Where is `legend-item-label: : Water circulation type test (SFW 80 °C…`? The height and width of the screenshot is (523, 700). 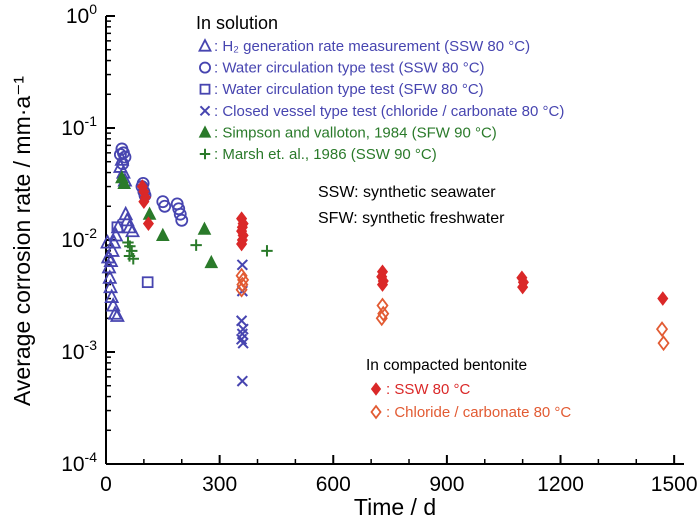 legend-item-label: : Water circulation type test (SFW 80 °C… is located at coordinates (349, 89).